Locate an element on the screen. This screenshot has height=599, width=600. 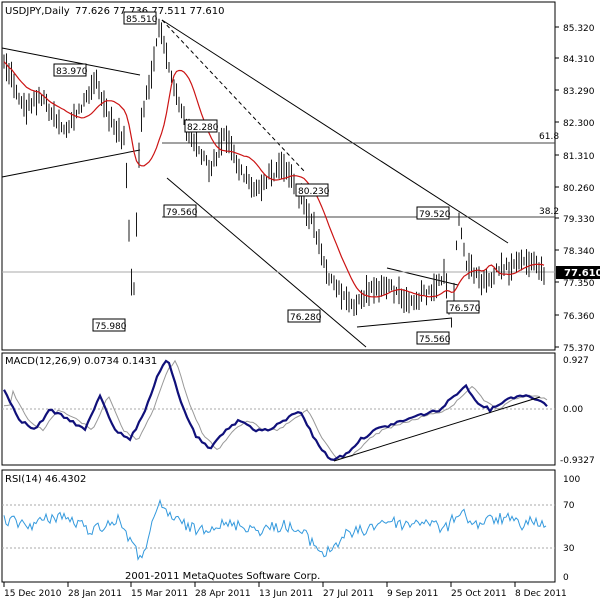
price-annotation: 82.280 is located at coordinates (201, 126).